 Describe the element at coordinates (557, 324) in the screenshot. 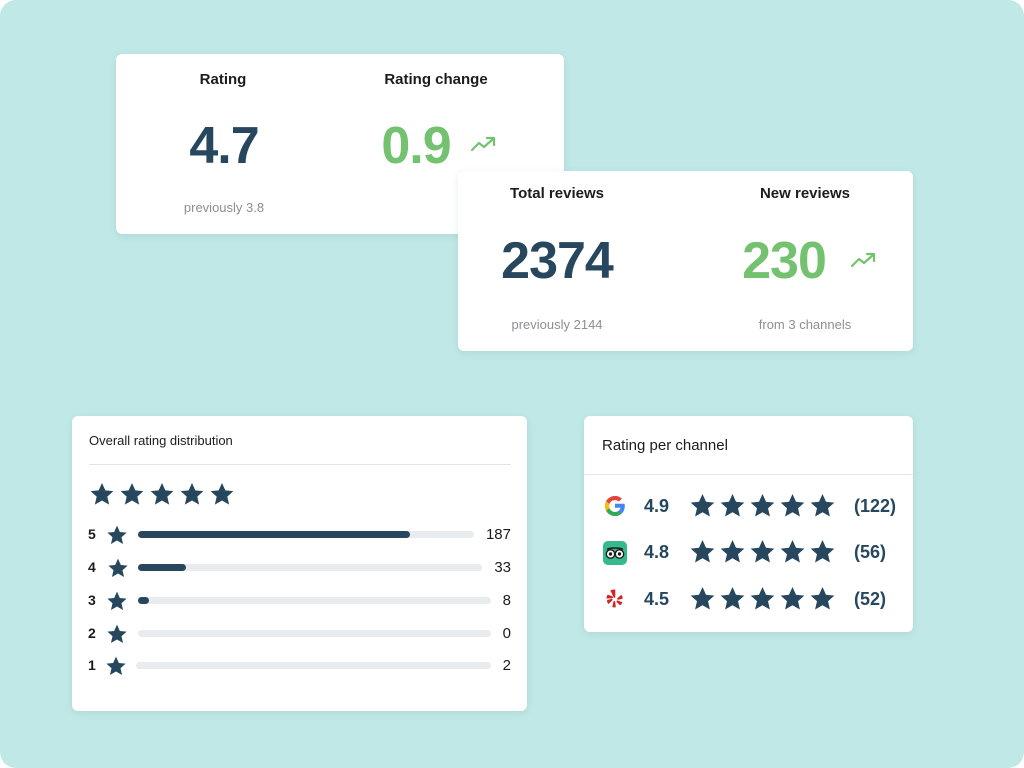

I see `total-reviews-previous: previously 2144` at that location.